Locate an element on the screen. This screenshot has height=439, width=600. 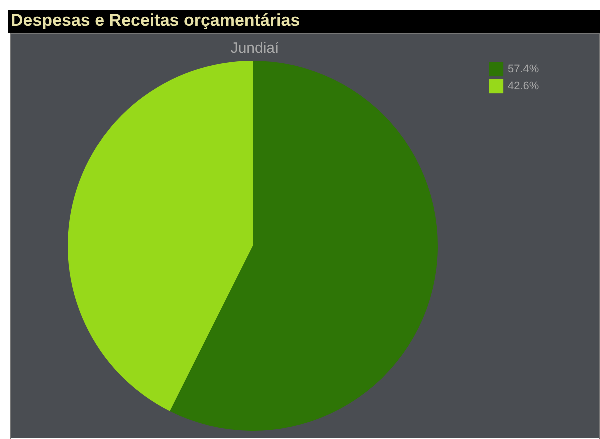
legend-label: 42.6% is located at coordinates (524, 86).